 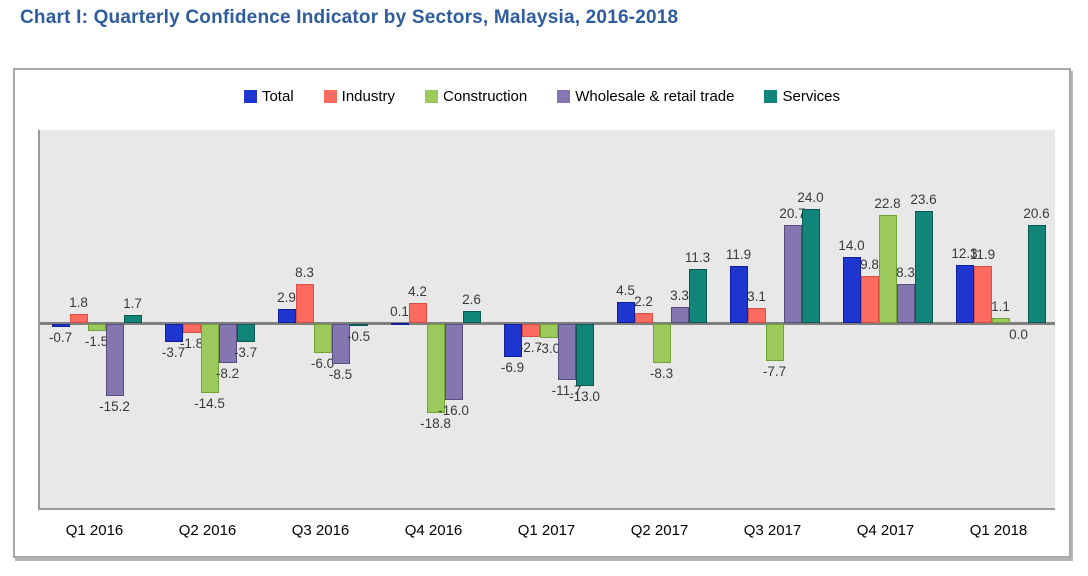 I want to click on bar-value-label: -0.7, so click(x=60, y=338).